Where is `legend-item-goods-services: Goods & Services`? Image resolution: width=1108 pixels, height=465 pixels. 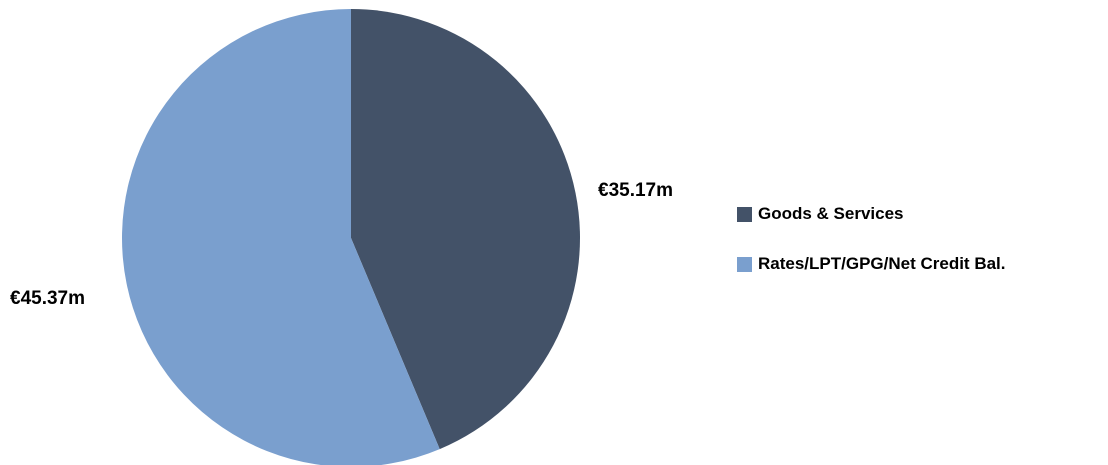
legend-item-goods-services: Goods & Services is located at coordinates (871, 214).